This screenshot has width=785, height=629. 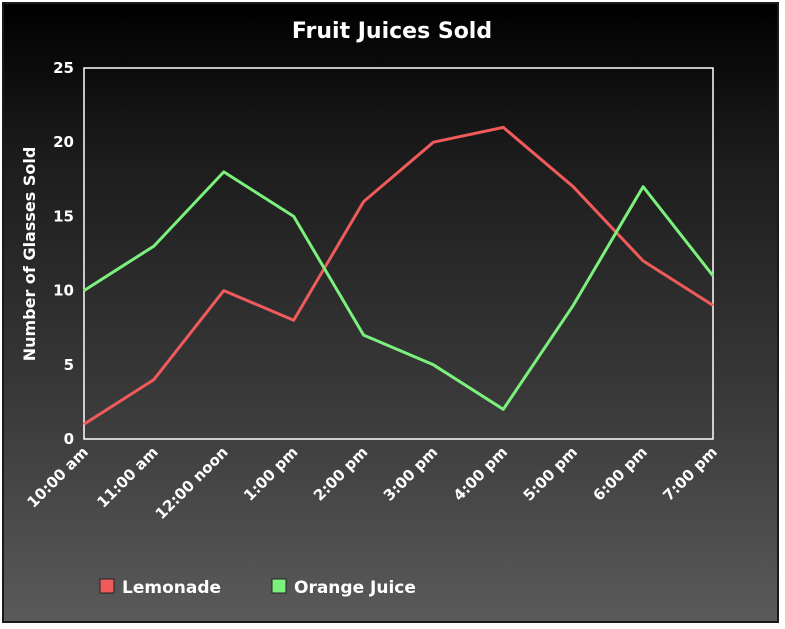 I want to click on y-tick-label: 25, so click(x=63, y=68).